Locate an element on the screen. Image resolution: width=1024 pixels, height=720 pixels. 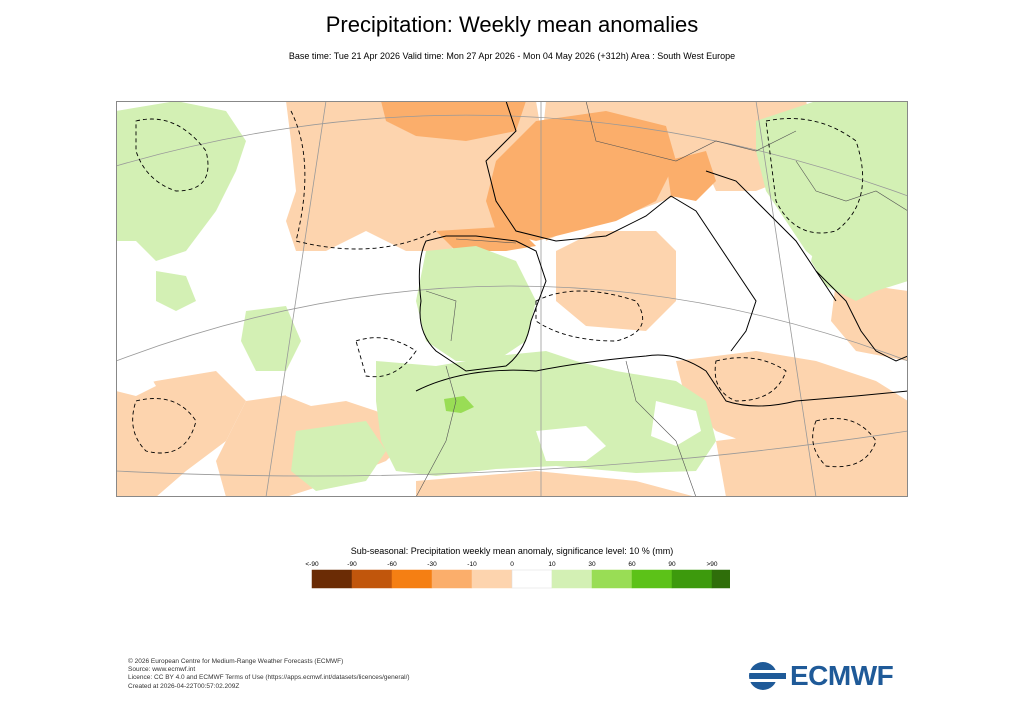
dry-region-libya is located at coordinates (776, 464).